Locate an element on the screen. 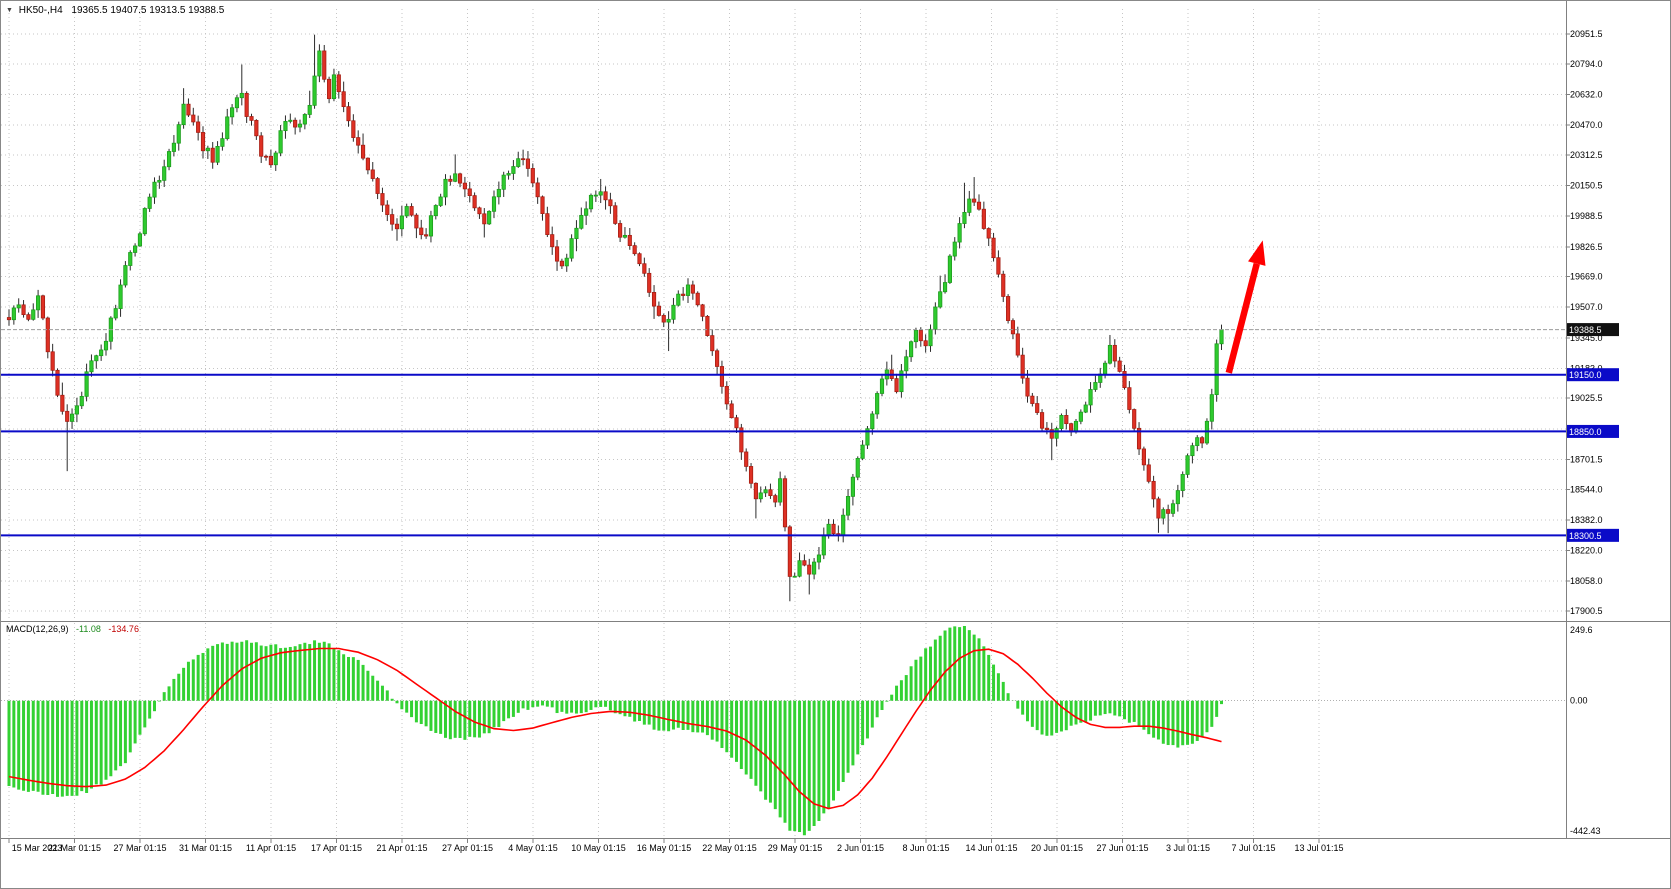 This screenshot has width=1671, height=889. price-axis-label: 19988.5 is located at coordinates (1586, 216).